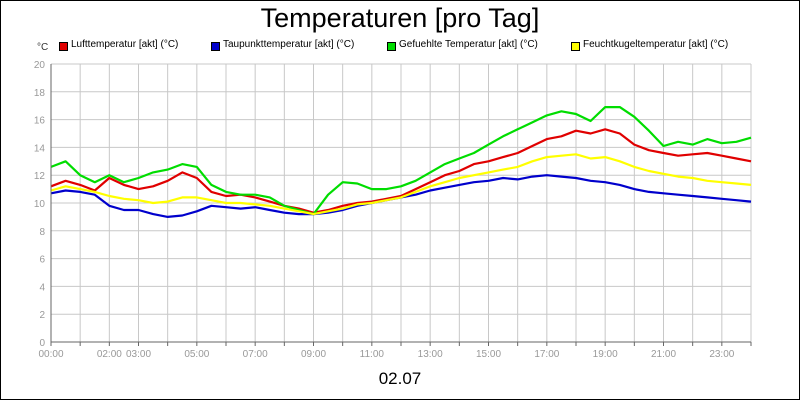  I want to click on x-tick-label: 15:00, so click(488, 354).